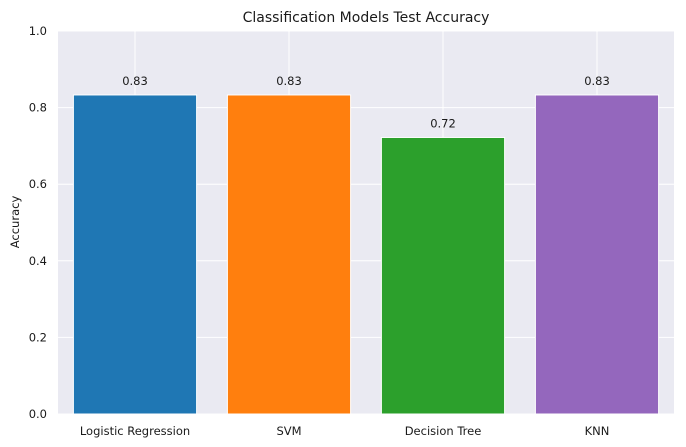  Describe the element at coordinates (38, 184) in the screenshot. I see `y-tick-label: 0.6` at that location.